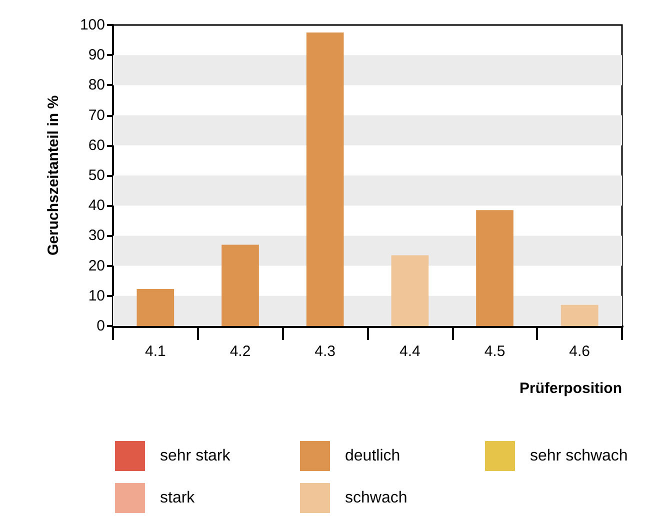 This screenshot has width=647, height=522. Describe the element at coordinates (96, 145) in the screenshot. I see `y-tick-label: 60` at that location.